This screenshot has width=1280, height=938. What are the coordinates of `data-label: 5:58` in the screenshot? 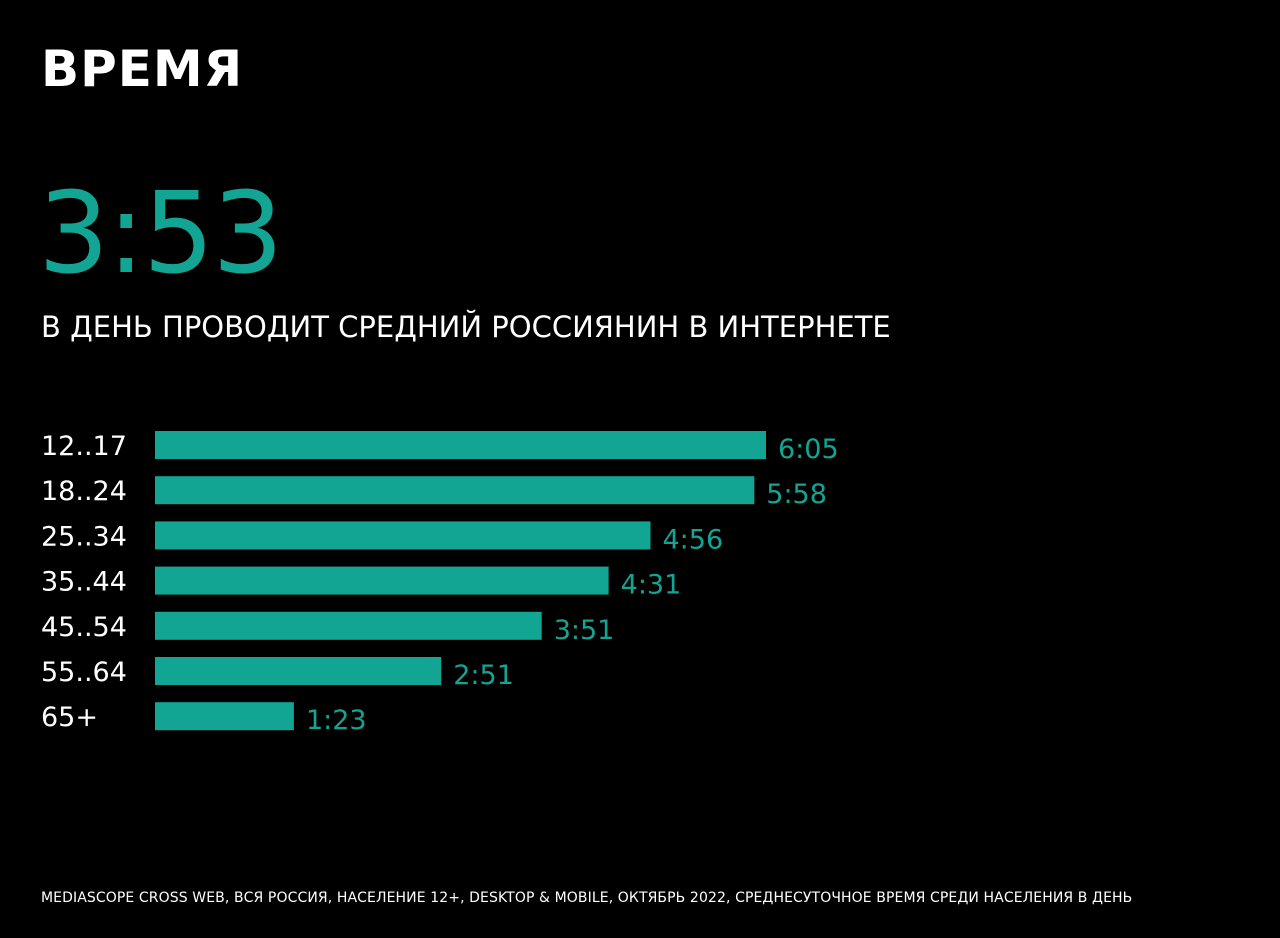 It's located at (796, 494).